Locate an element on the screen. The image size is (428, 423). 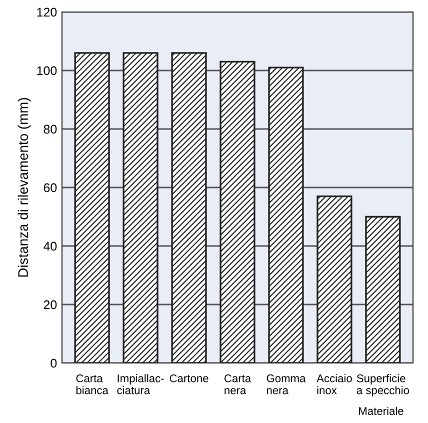
x-tick-label: Carta bianca is located at coordinates (92, 384).